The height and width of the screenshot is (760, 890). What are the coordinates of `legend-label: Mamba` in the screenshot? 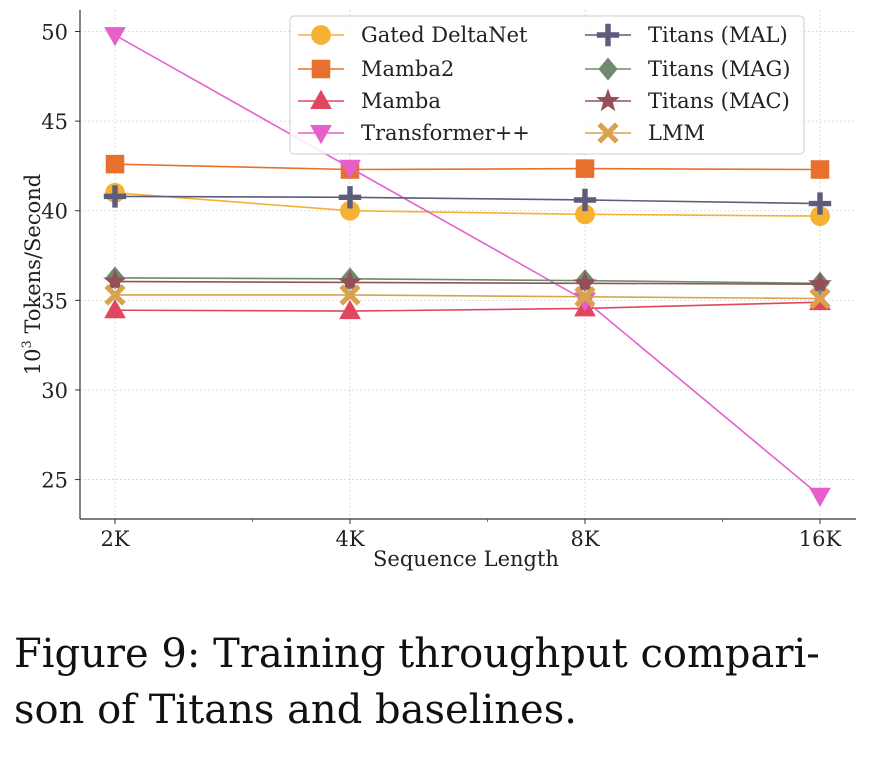 It's located at (401, 101).